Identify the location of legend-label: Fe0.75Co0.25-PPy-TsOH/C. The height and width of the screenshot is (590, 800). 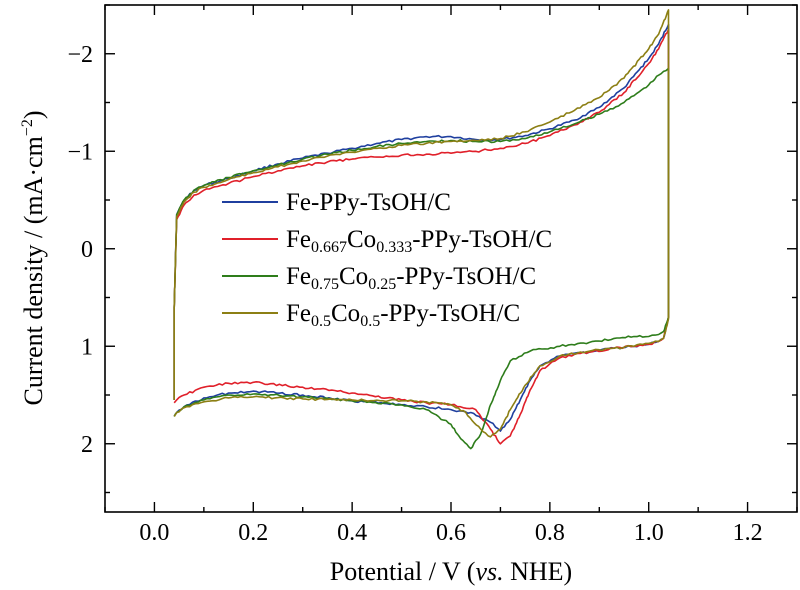
(411, 278).